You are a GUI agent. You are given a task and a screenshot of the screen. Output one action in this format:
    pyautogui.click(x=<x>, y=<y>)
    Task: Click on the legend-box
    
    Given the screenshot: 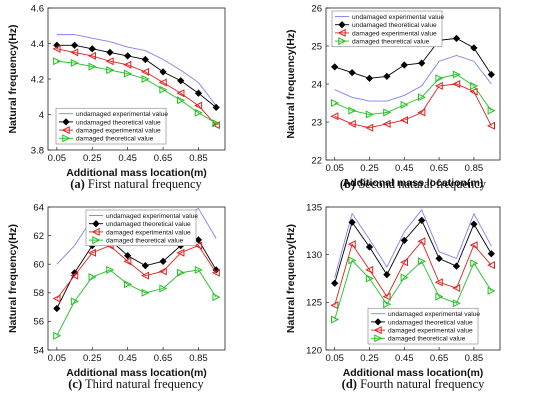 What is the action you would take?
    pyautogui.click(x=111, y=126)
    